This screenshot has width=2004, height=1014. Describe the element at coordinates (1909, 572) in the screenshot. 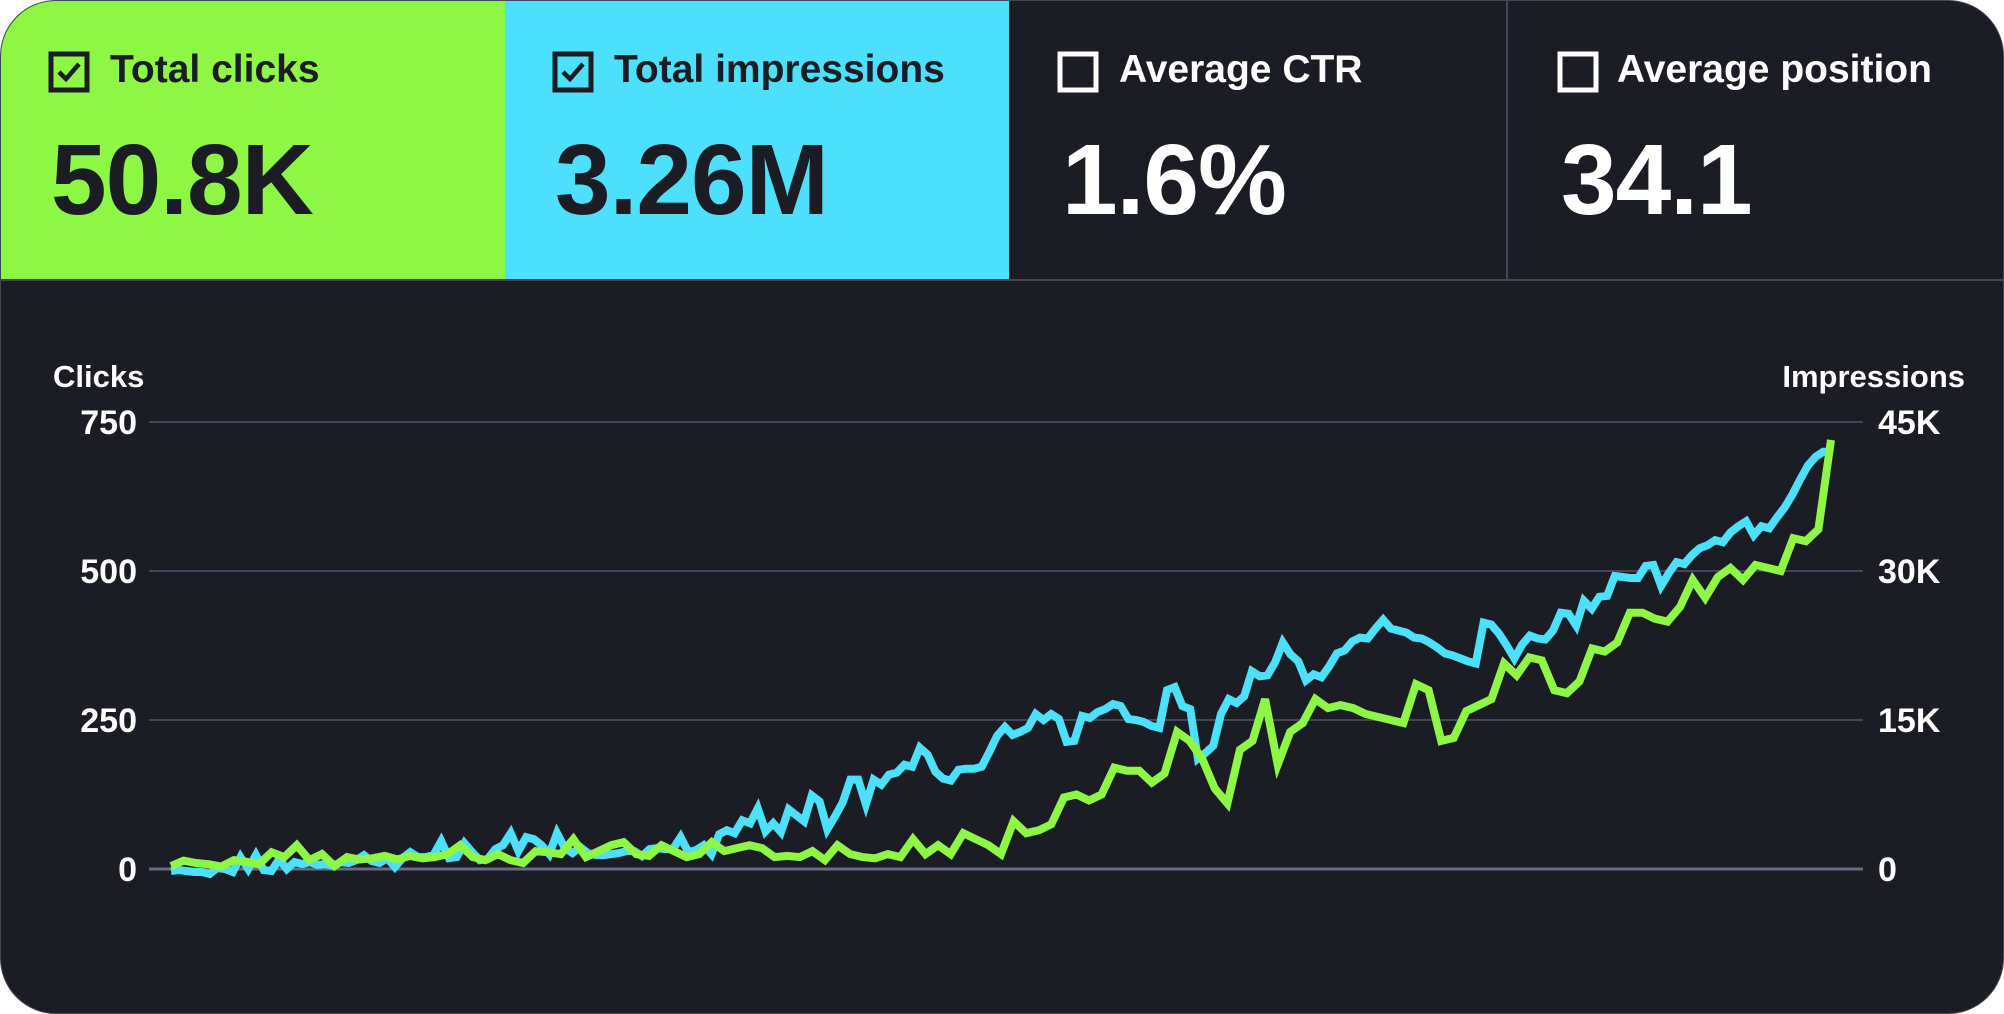

I see `y-tick-right-label: 30K` at that location.